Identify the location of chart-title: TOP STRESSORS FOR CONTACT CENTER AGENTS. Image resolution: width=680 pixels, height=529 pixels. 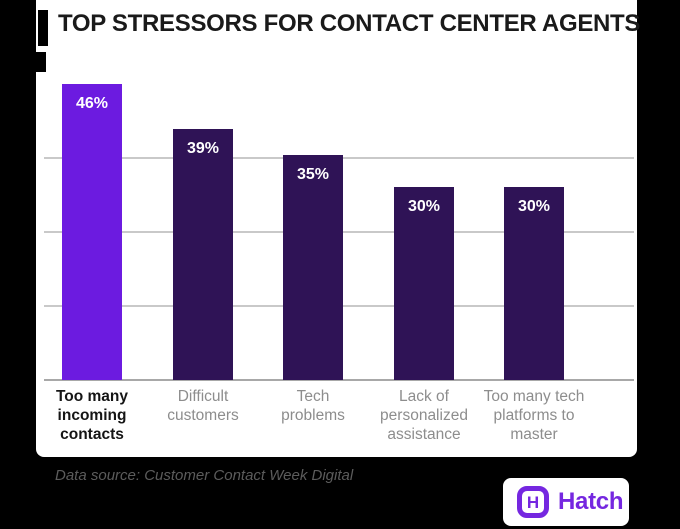
(349, 23).